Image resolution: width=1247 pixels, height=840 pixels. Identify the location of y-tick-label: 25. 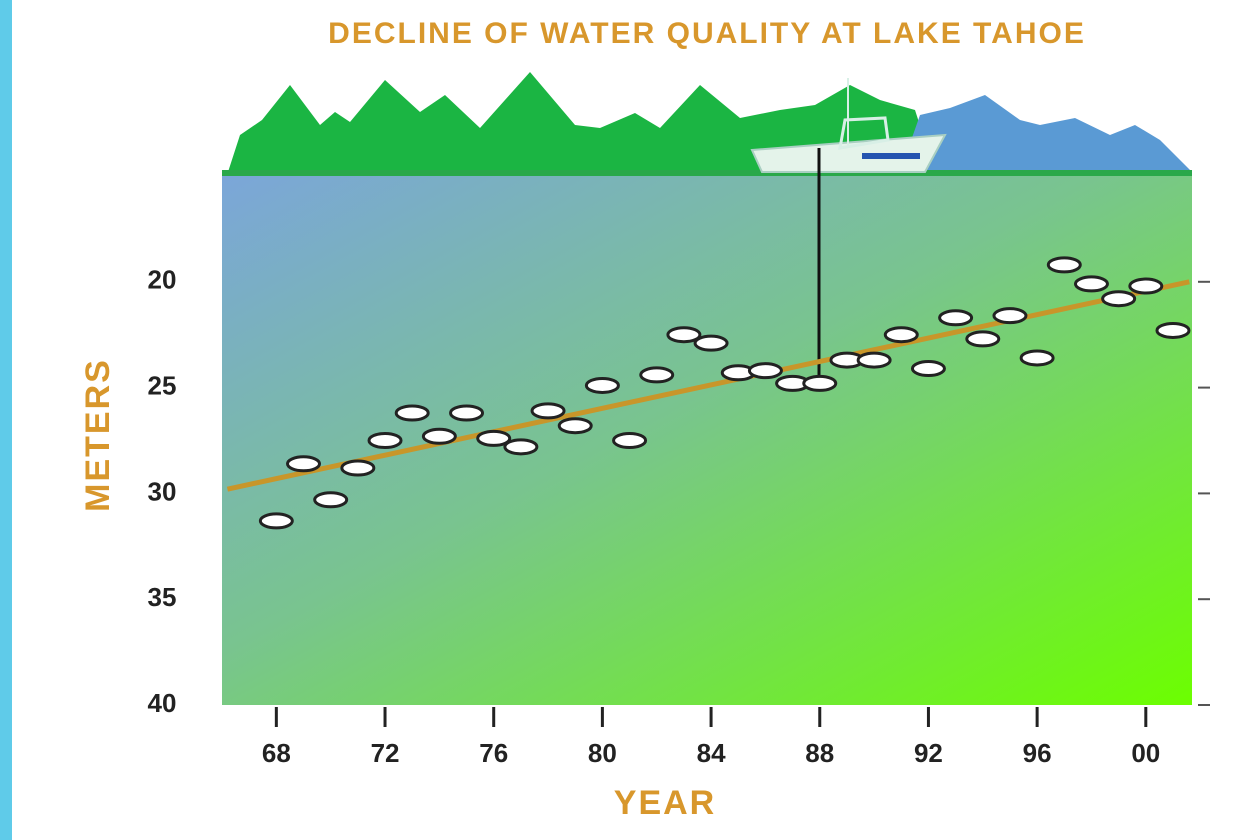
(162, 385).